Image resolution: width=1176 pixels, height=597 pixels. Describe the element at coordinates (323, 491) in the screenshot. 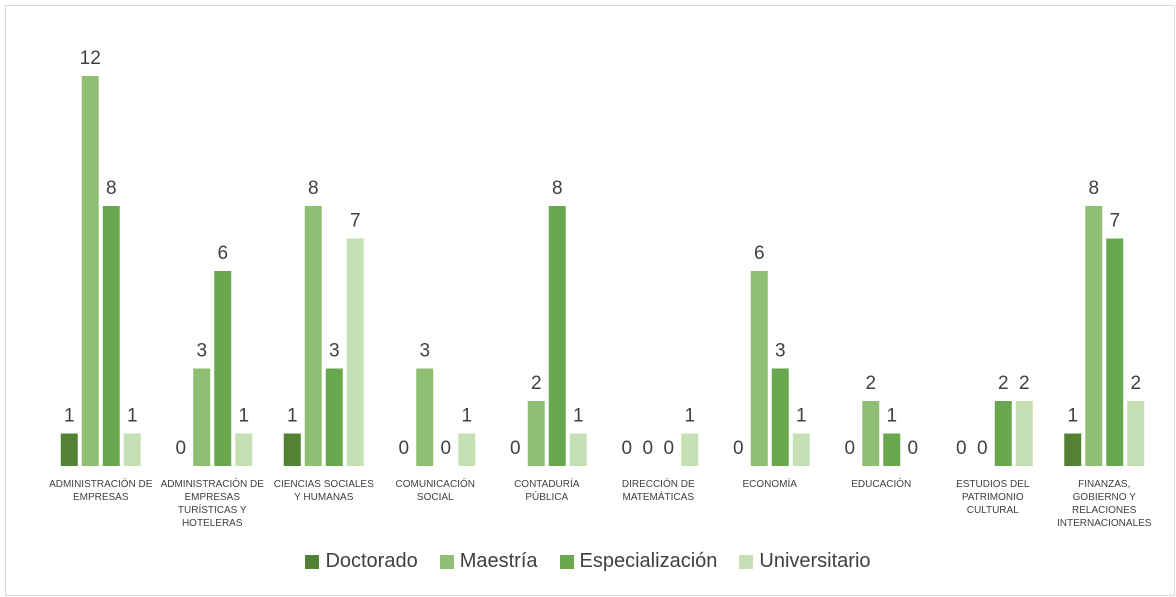

I see `x-tick-label: CIENCIAS SOCIALES Y HUMANAS` at that location.